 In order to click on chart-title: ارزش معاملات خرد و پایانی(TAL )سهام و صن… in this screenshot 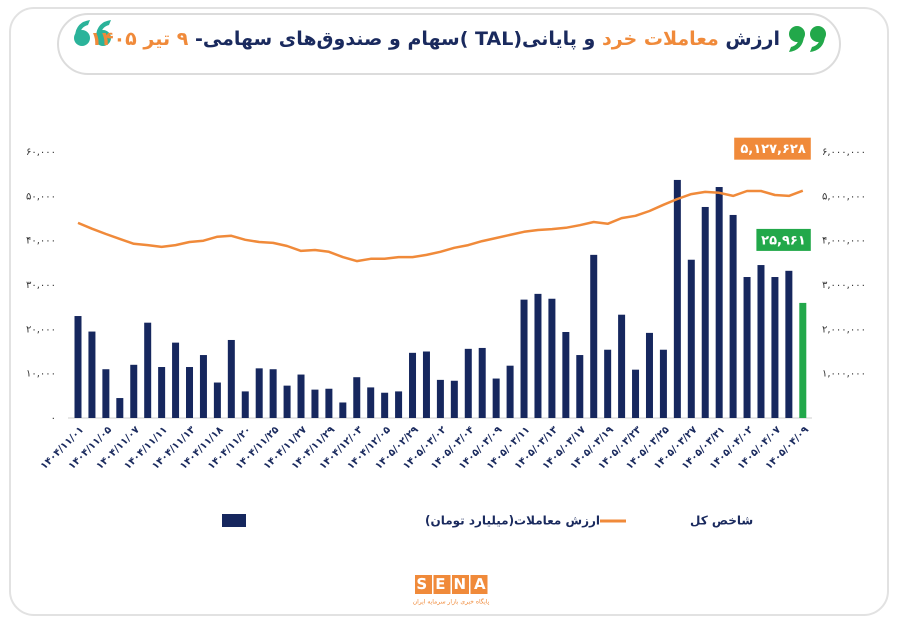, I will do `click(435, 39)`.